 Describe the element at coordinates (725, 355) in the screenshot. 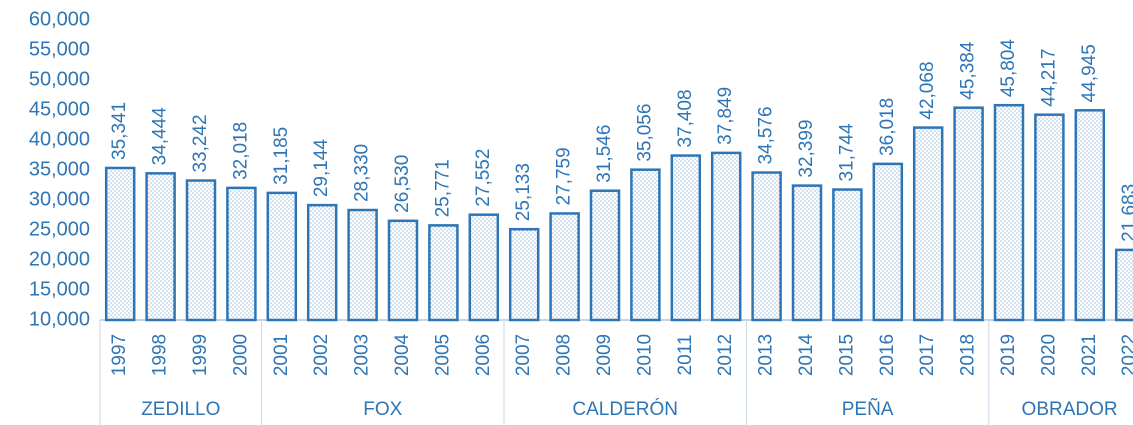

I see `x-tick-label: 2012` at that location.